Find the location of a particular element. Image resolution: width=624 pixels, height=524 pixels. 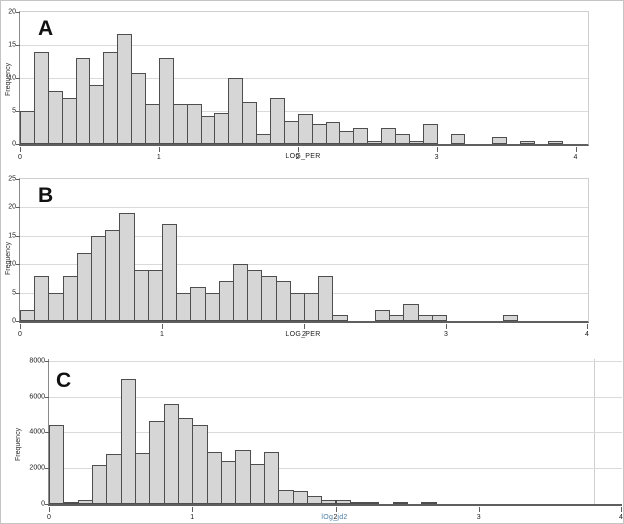

y-tick-label: 5 is located at coordinates (14, 293).